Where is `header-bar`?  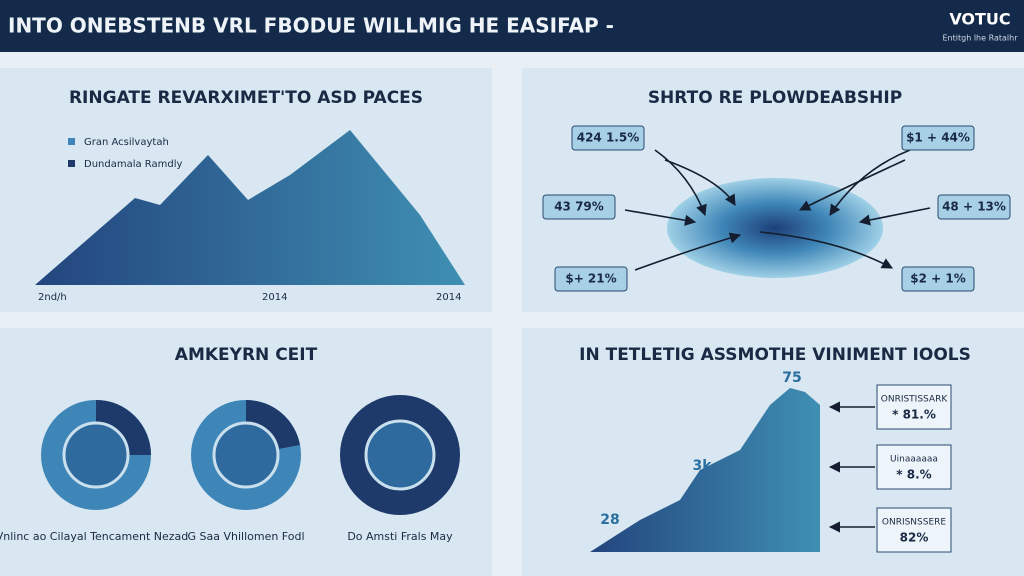
header-bar is located at coordinates (512, 26).